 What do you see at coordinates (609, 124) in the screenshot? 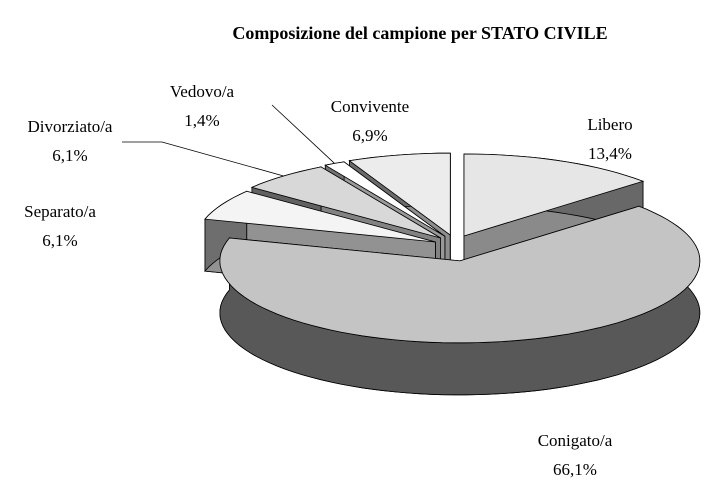
I see `slice-label: Libero` at bounding box center [609, 124].